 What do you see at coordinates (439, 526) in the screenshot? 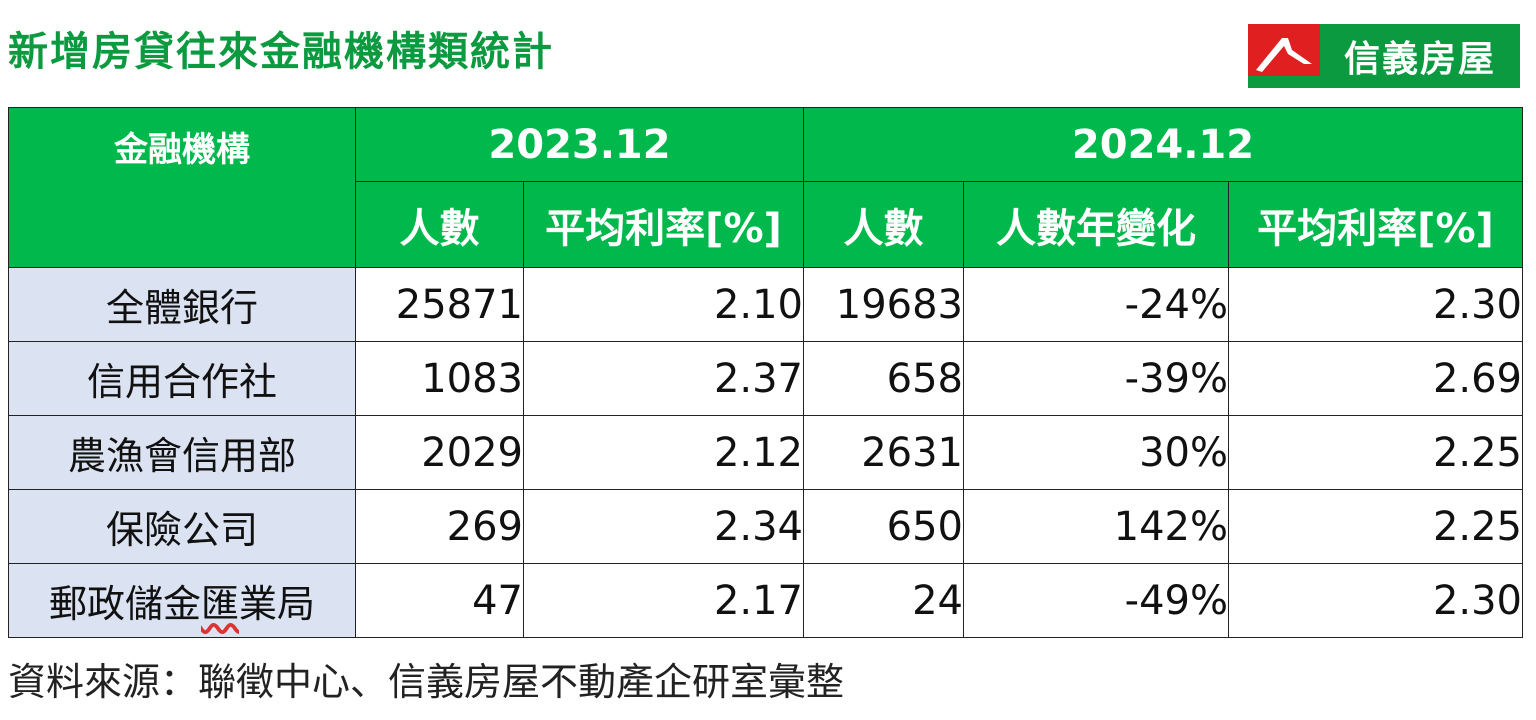
I see `count-2023: 269` at bounding box center [439, 526].